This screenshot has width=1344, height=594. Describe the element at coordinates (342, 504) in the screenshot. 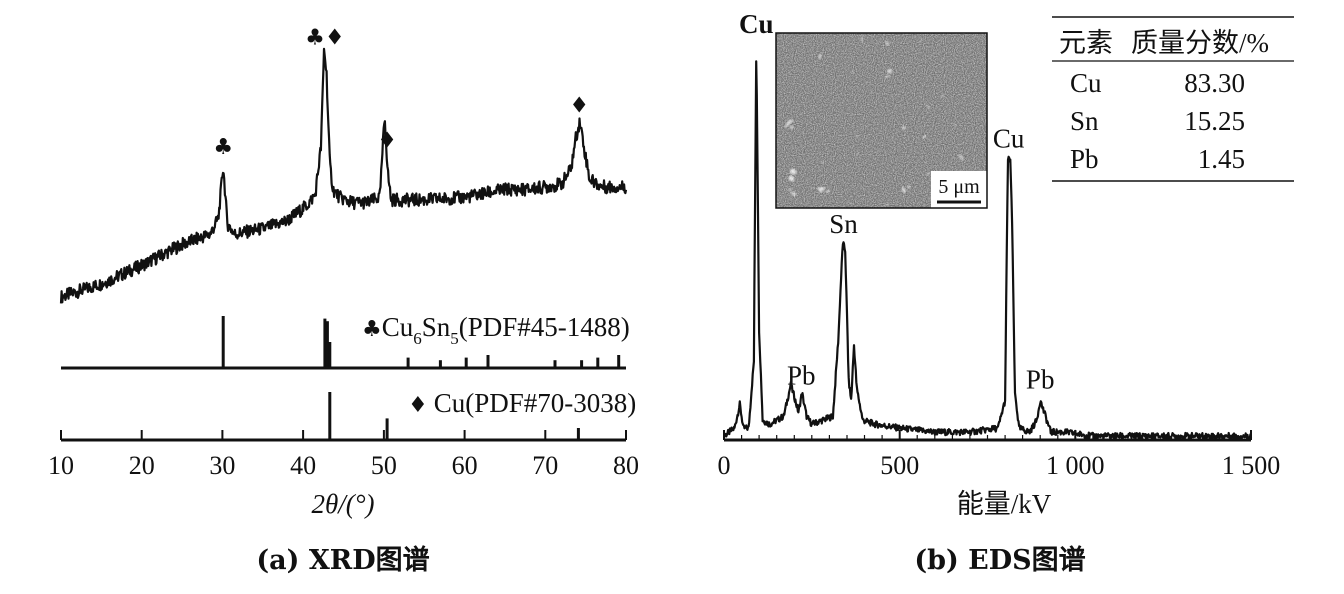

I see `xrd-x-axis-title: 2θ/(°)` at that location.